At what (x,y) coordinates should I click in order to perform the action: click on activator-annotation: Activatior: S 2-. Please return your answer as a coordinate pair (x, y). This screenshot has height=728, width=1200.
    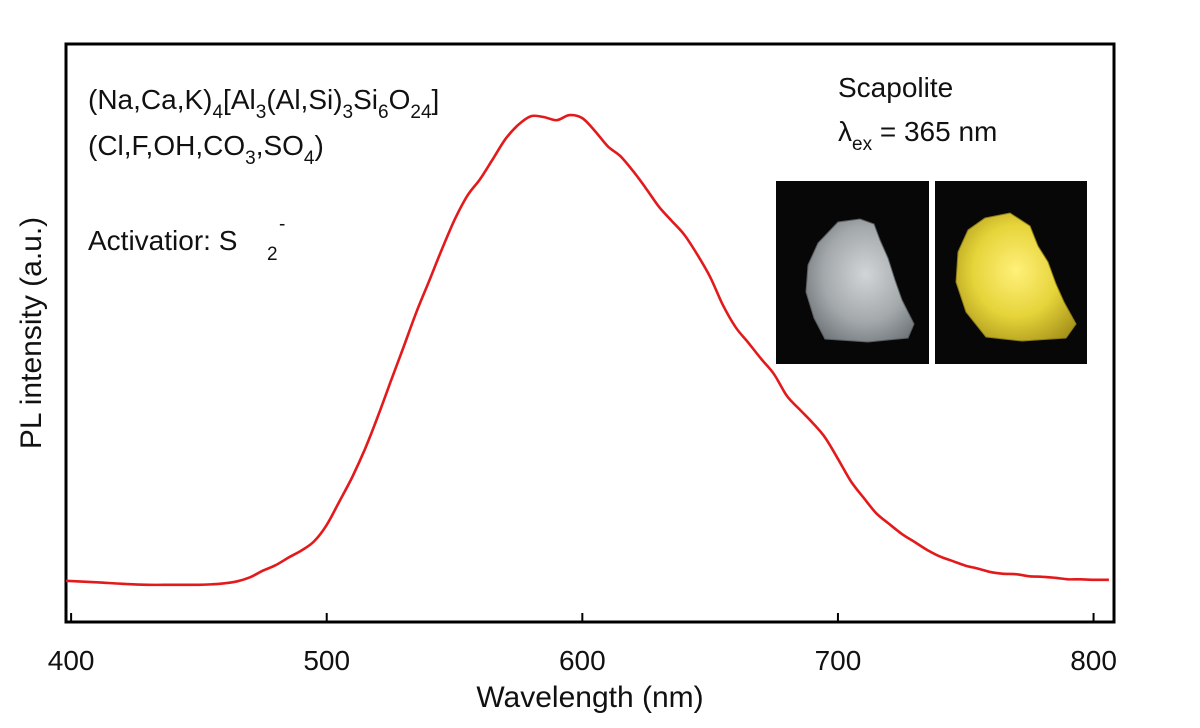
    Looking at the image, I should click on (186, 239).